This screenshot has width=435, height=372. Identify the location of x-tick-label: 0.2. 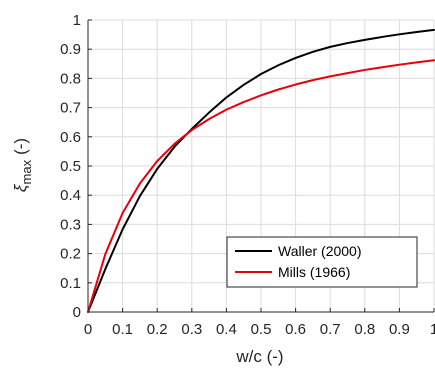
(157, 329).